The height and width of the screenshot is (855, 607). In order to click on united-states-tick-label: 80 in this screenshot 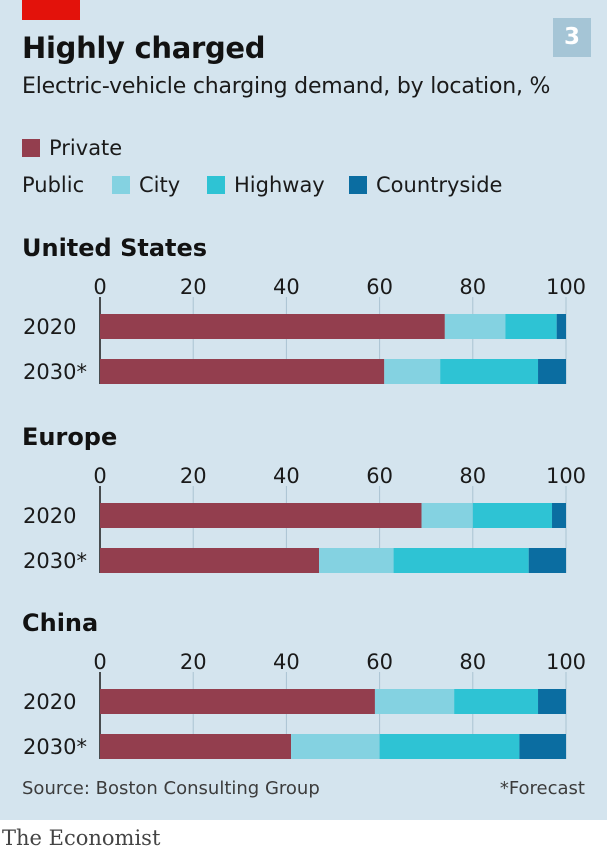, I will do `click(472, 287)`.